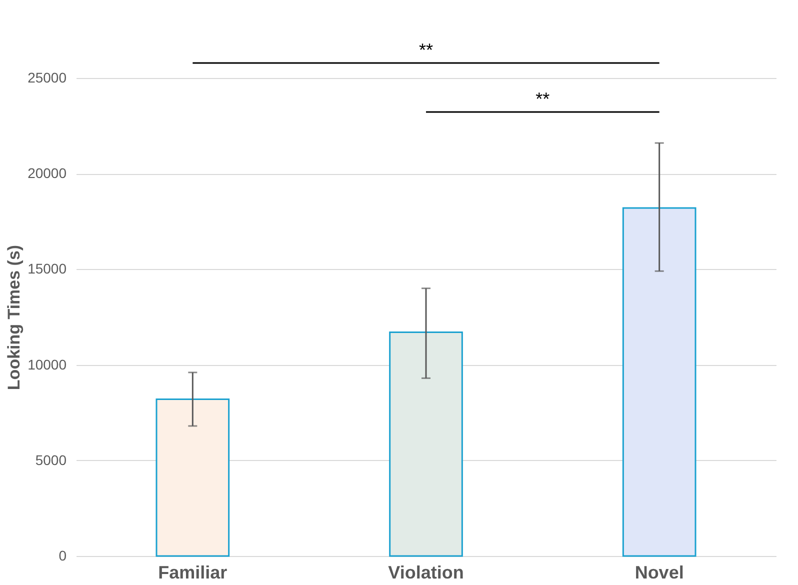 The image size is (798, 585). Describe the element at coordinates (426, 572) in the screenshot. I see `x-tick-label: Violation` at that location.